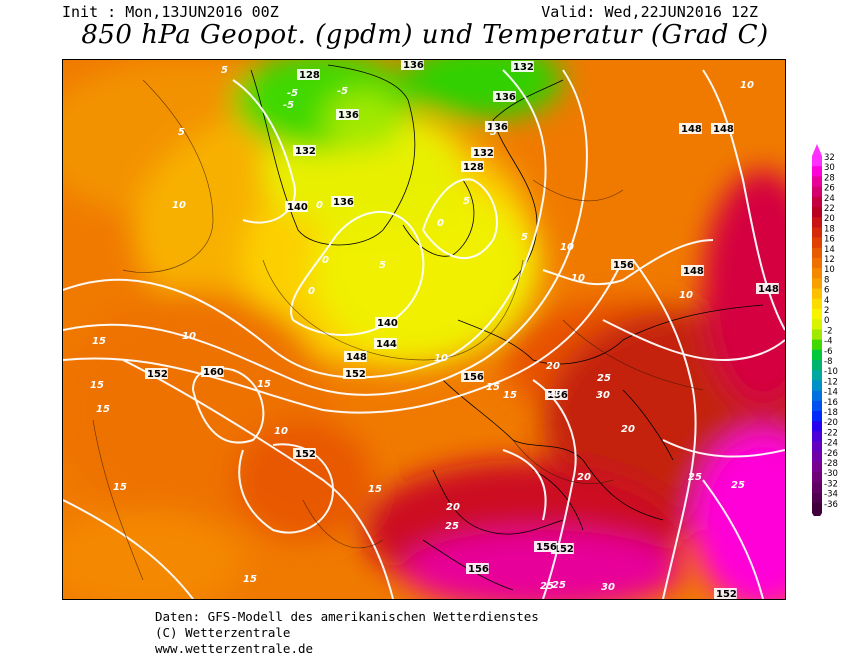  Describe the element at coordinates (831, 423) in the screenshot. I see `legend-value: -20` at that location.